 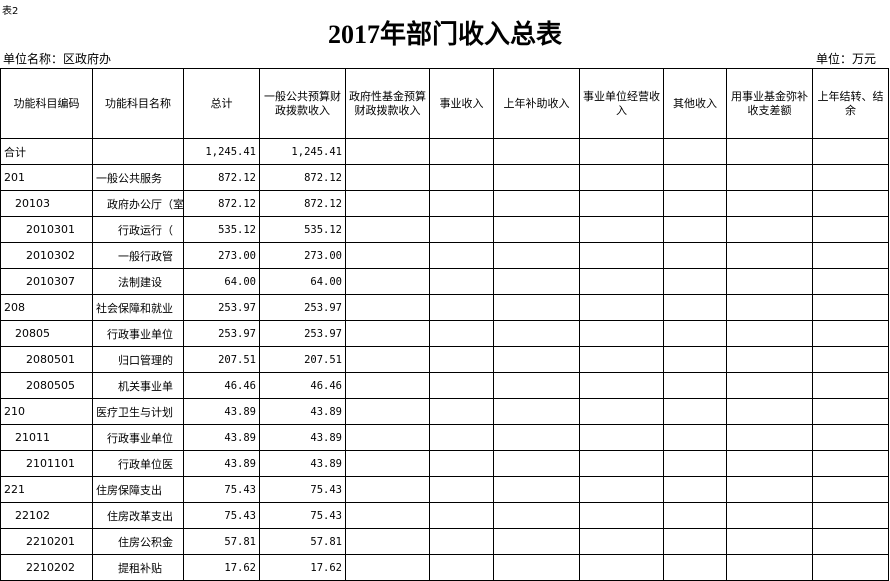 What do you see at coordinates (302, 281) in the screenshot?
I see `cell-general: 64.00` at bounding box center [302, 281].